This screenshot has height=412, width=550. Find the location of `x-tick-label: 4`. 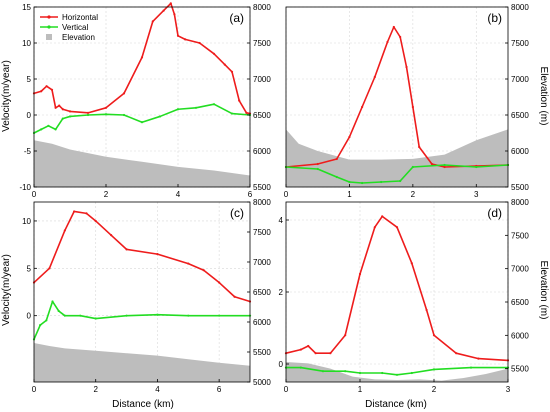

x-tick-label: 4 is located at coordinates (178, 194).